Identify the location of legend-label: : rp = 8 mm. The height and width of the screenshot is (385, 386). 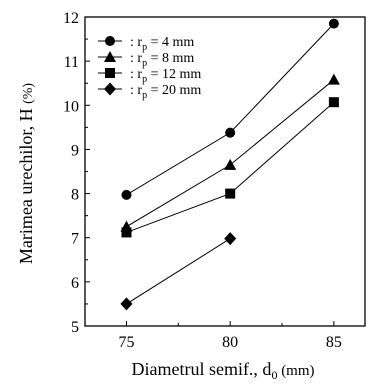
(162, 60).